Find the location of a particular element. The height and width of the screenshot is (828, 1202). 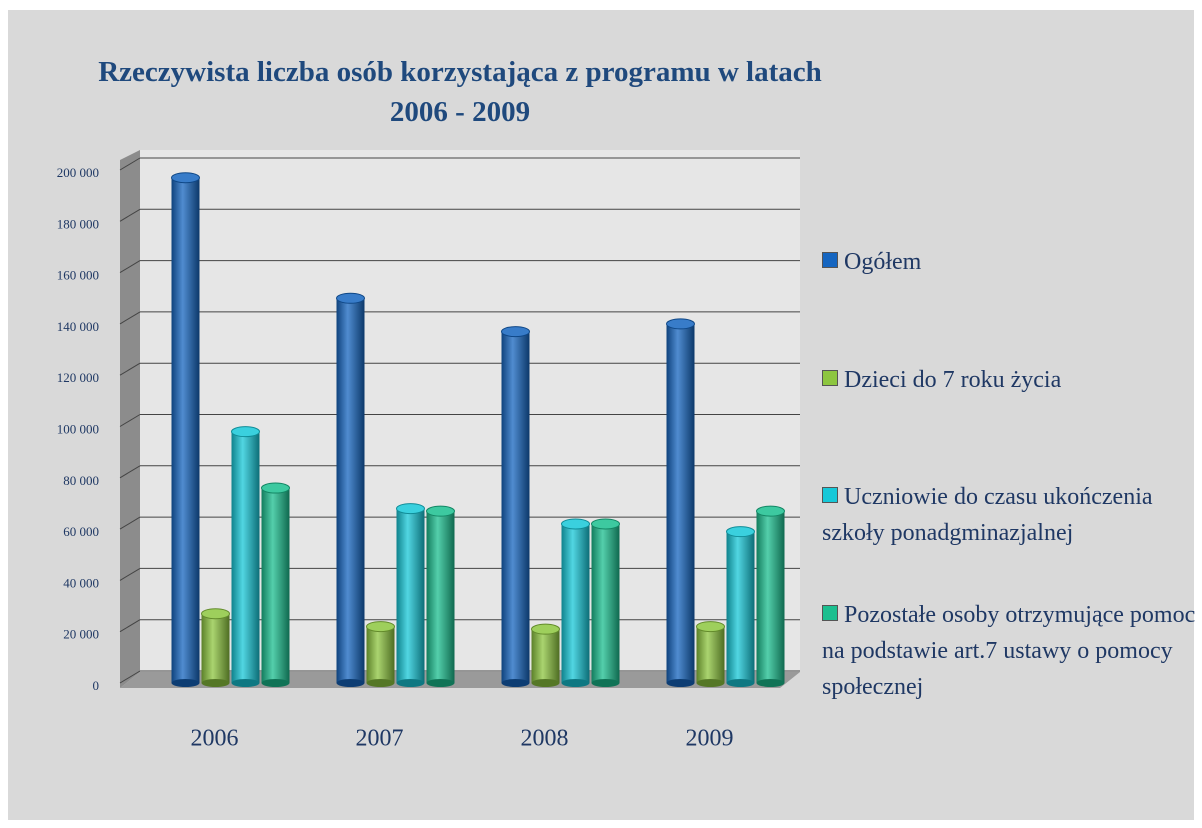

y-tick-label: 160 000 is located at coordinates (78, 275).